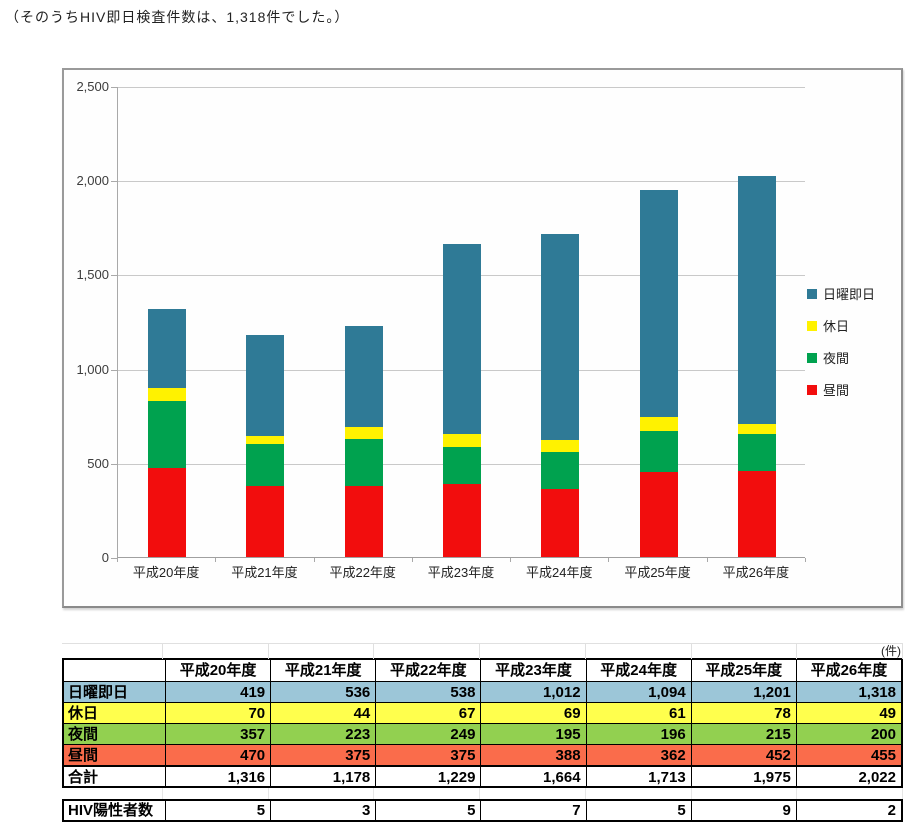 This screenshot has width=905, height=827. What do you see at coordinates (743, 754) in the screenshot?
I see `value-cell: 452` at bounding box center [743, 754].